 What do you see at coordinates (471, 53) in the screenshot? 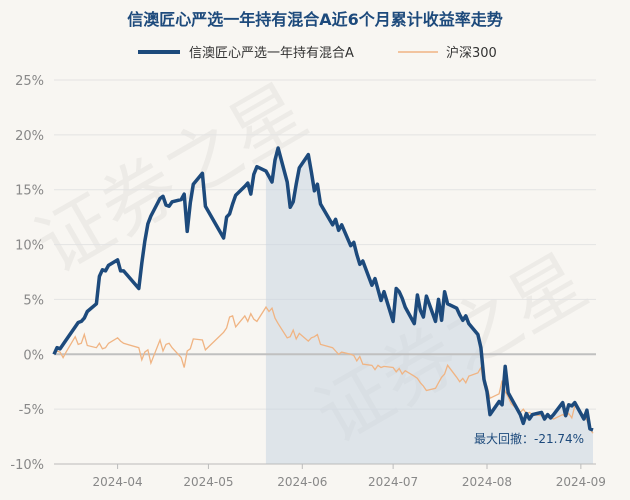
I see `legend-label-hs300: 沪深300` at bounding box center [471, 53].